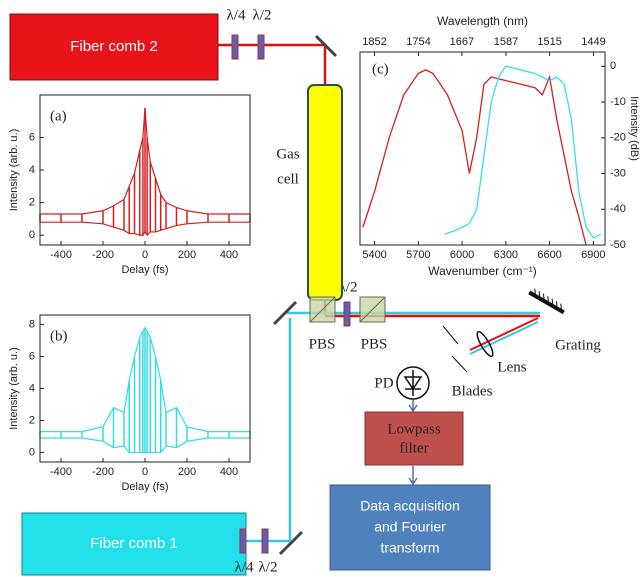 The width and height of the screenshot is (644, 577). I want to click on y2-tick-label: -30, so click(618, 173).